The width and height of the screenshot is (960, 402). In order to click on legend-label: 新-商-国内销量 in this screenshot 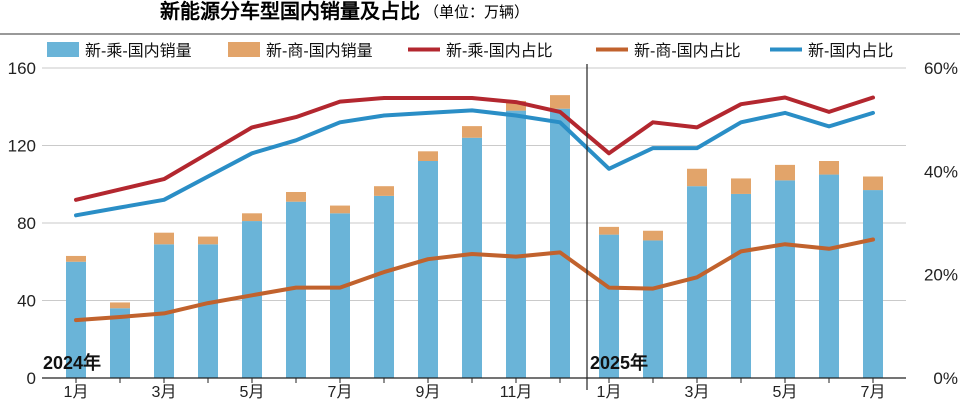, I will do `click(319, 51)`.